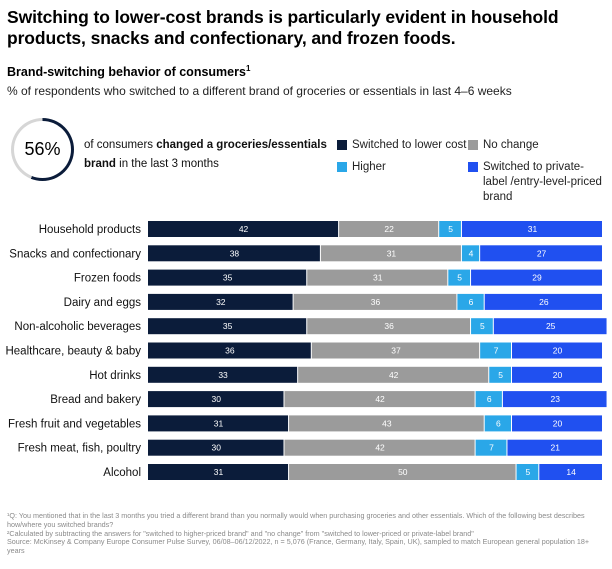 The image size is (612, 569). I want to click on bar-value-label-fresh-meat-fish-poultry-1: 42, so click(380, 448).